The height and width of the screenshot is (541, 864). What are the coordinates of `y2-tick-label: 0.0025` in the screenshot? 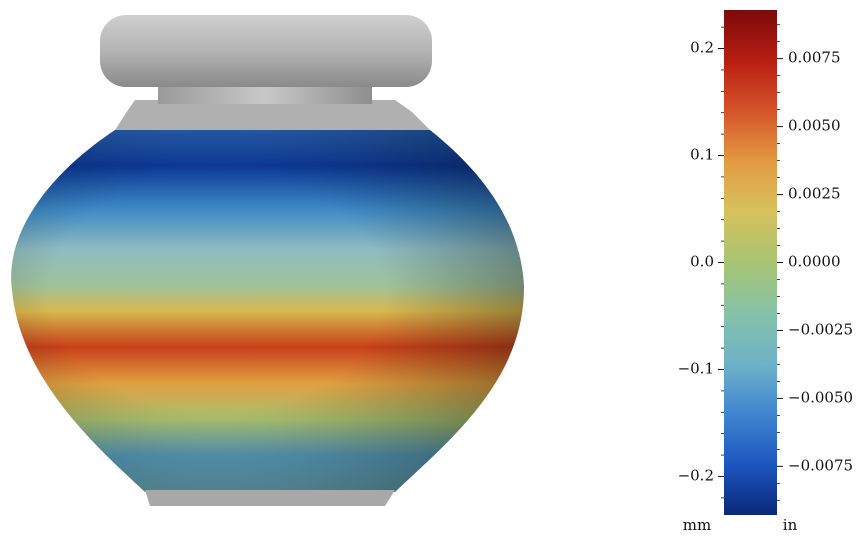 It's located at (814, 194).